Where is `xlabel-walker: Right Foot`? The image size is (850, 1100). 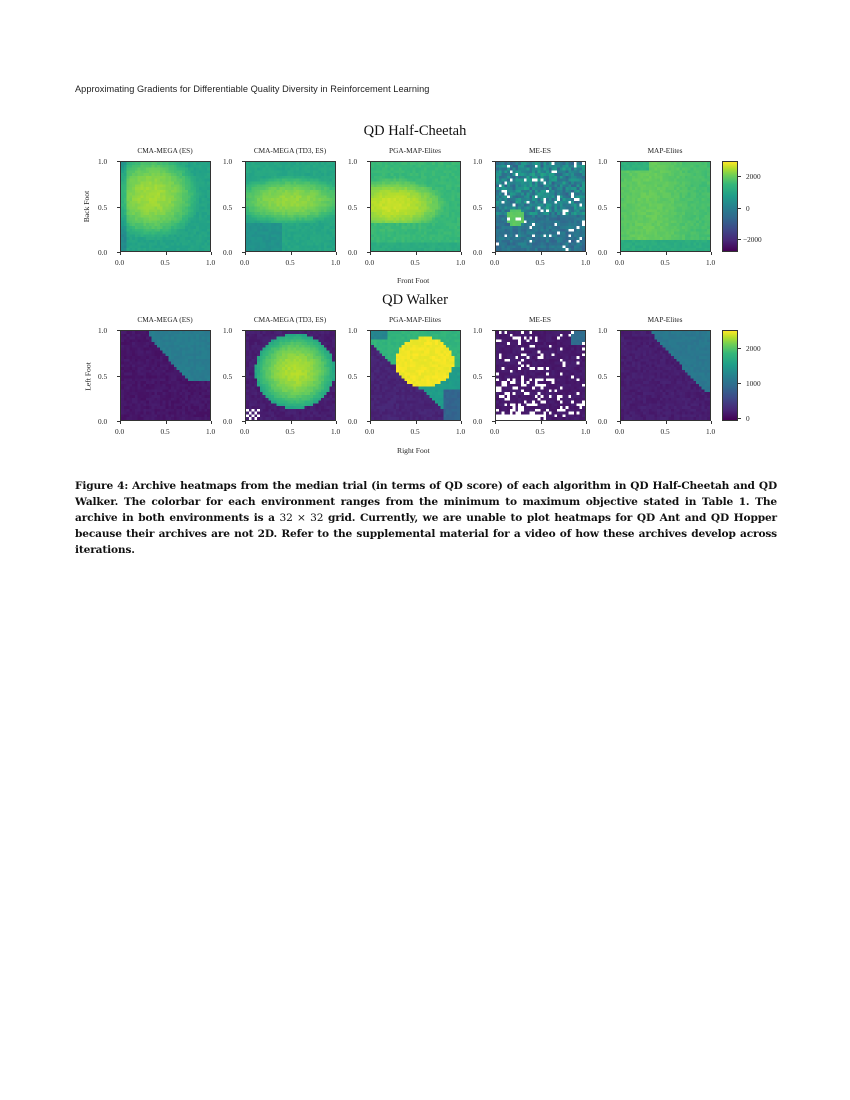
xlabel-walker: Right Foot is located at coordinates (413, 450).